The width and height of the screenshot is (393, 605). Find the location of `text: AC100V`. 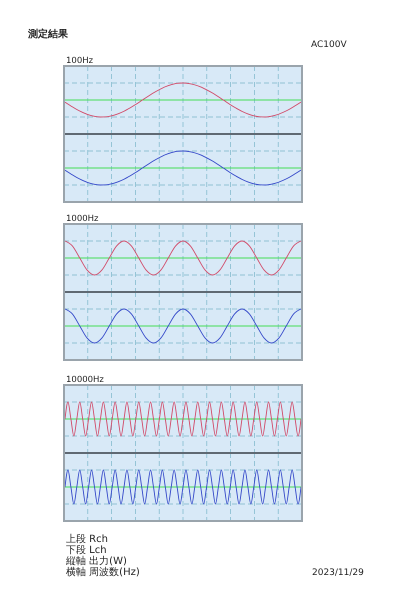

text: AC100V is located at coordinates (329, 45).